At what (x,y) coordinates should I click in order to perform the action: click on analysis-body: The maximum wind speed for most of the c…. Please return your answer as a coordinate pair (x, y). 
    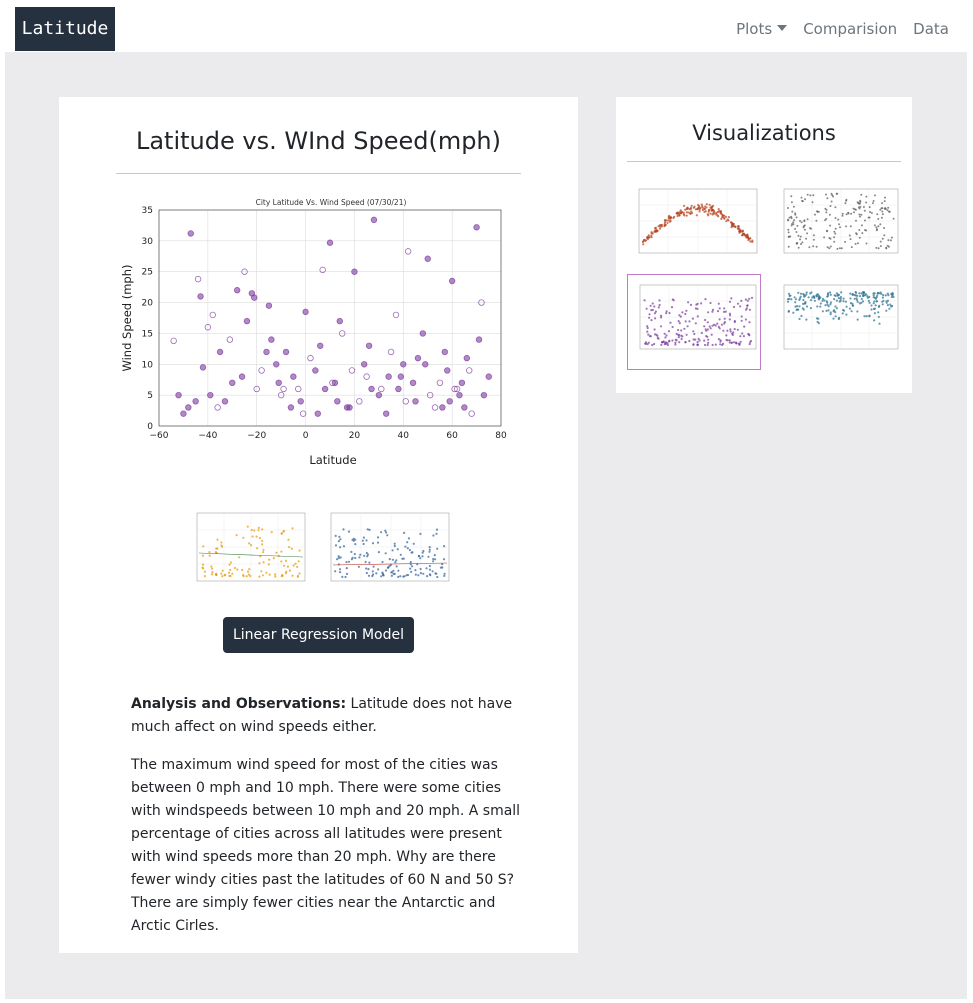
    Looking at the image, I should click on (326, 845).